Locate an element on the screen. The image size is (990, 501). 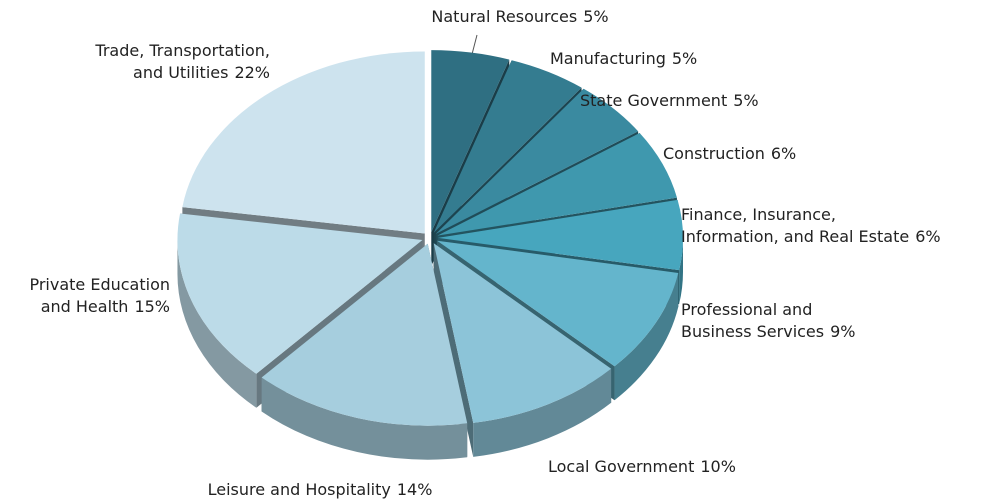
category-label: Leisure and Hospitality is located at coordinates (299, 489).